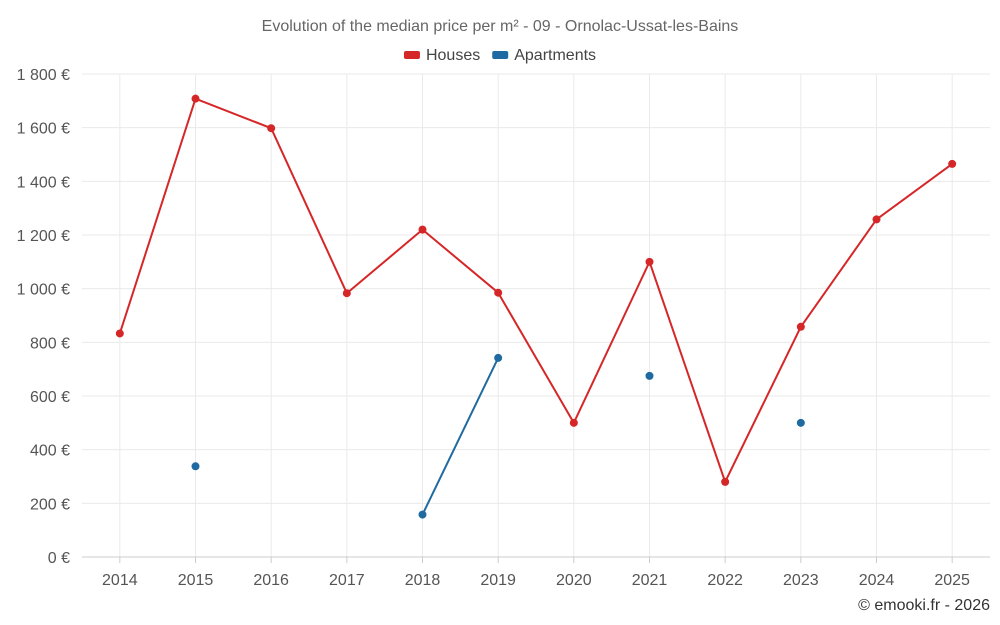  I want to click on x-tick-label: 2020, so click(574, 580).